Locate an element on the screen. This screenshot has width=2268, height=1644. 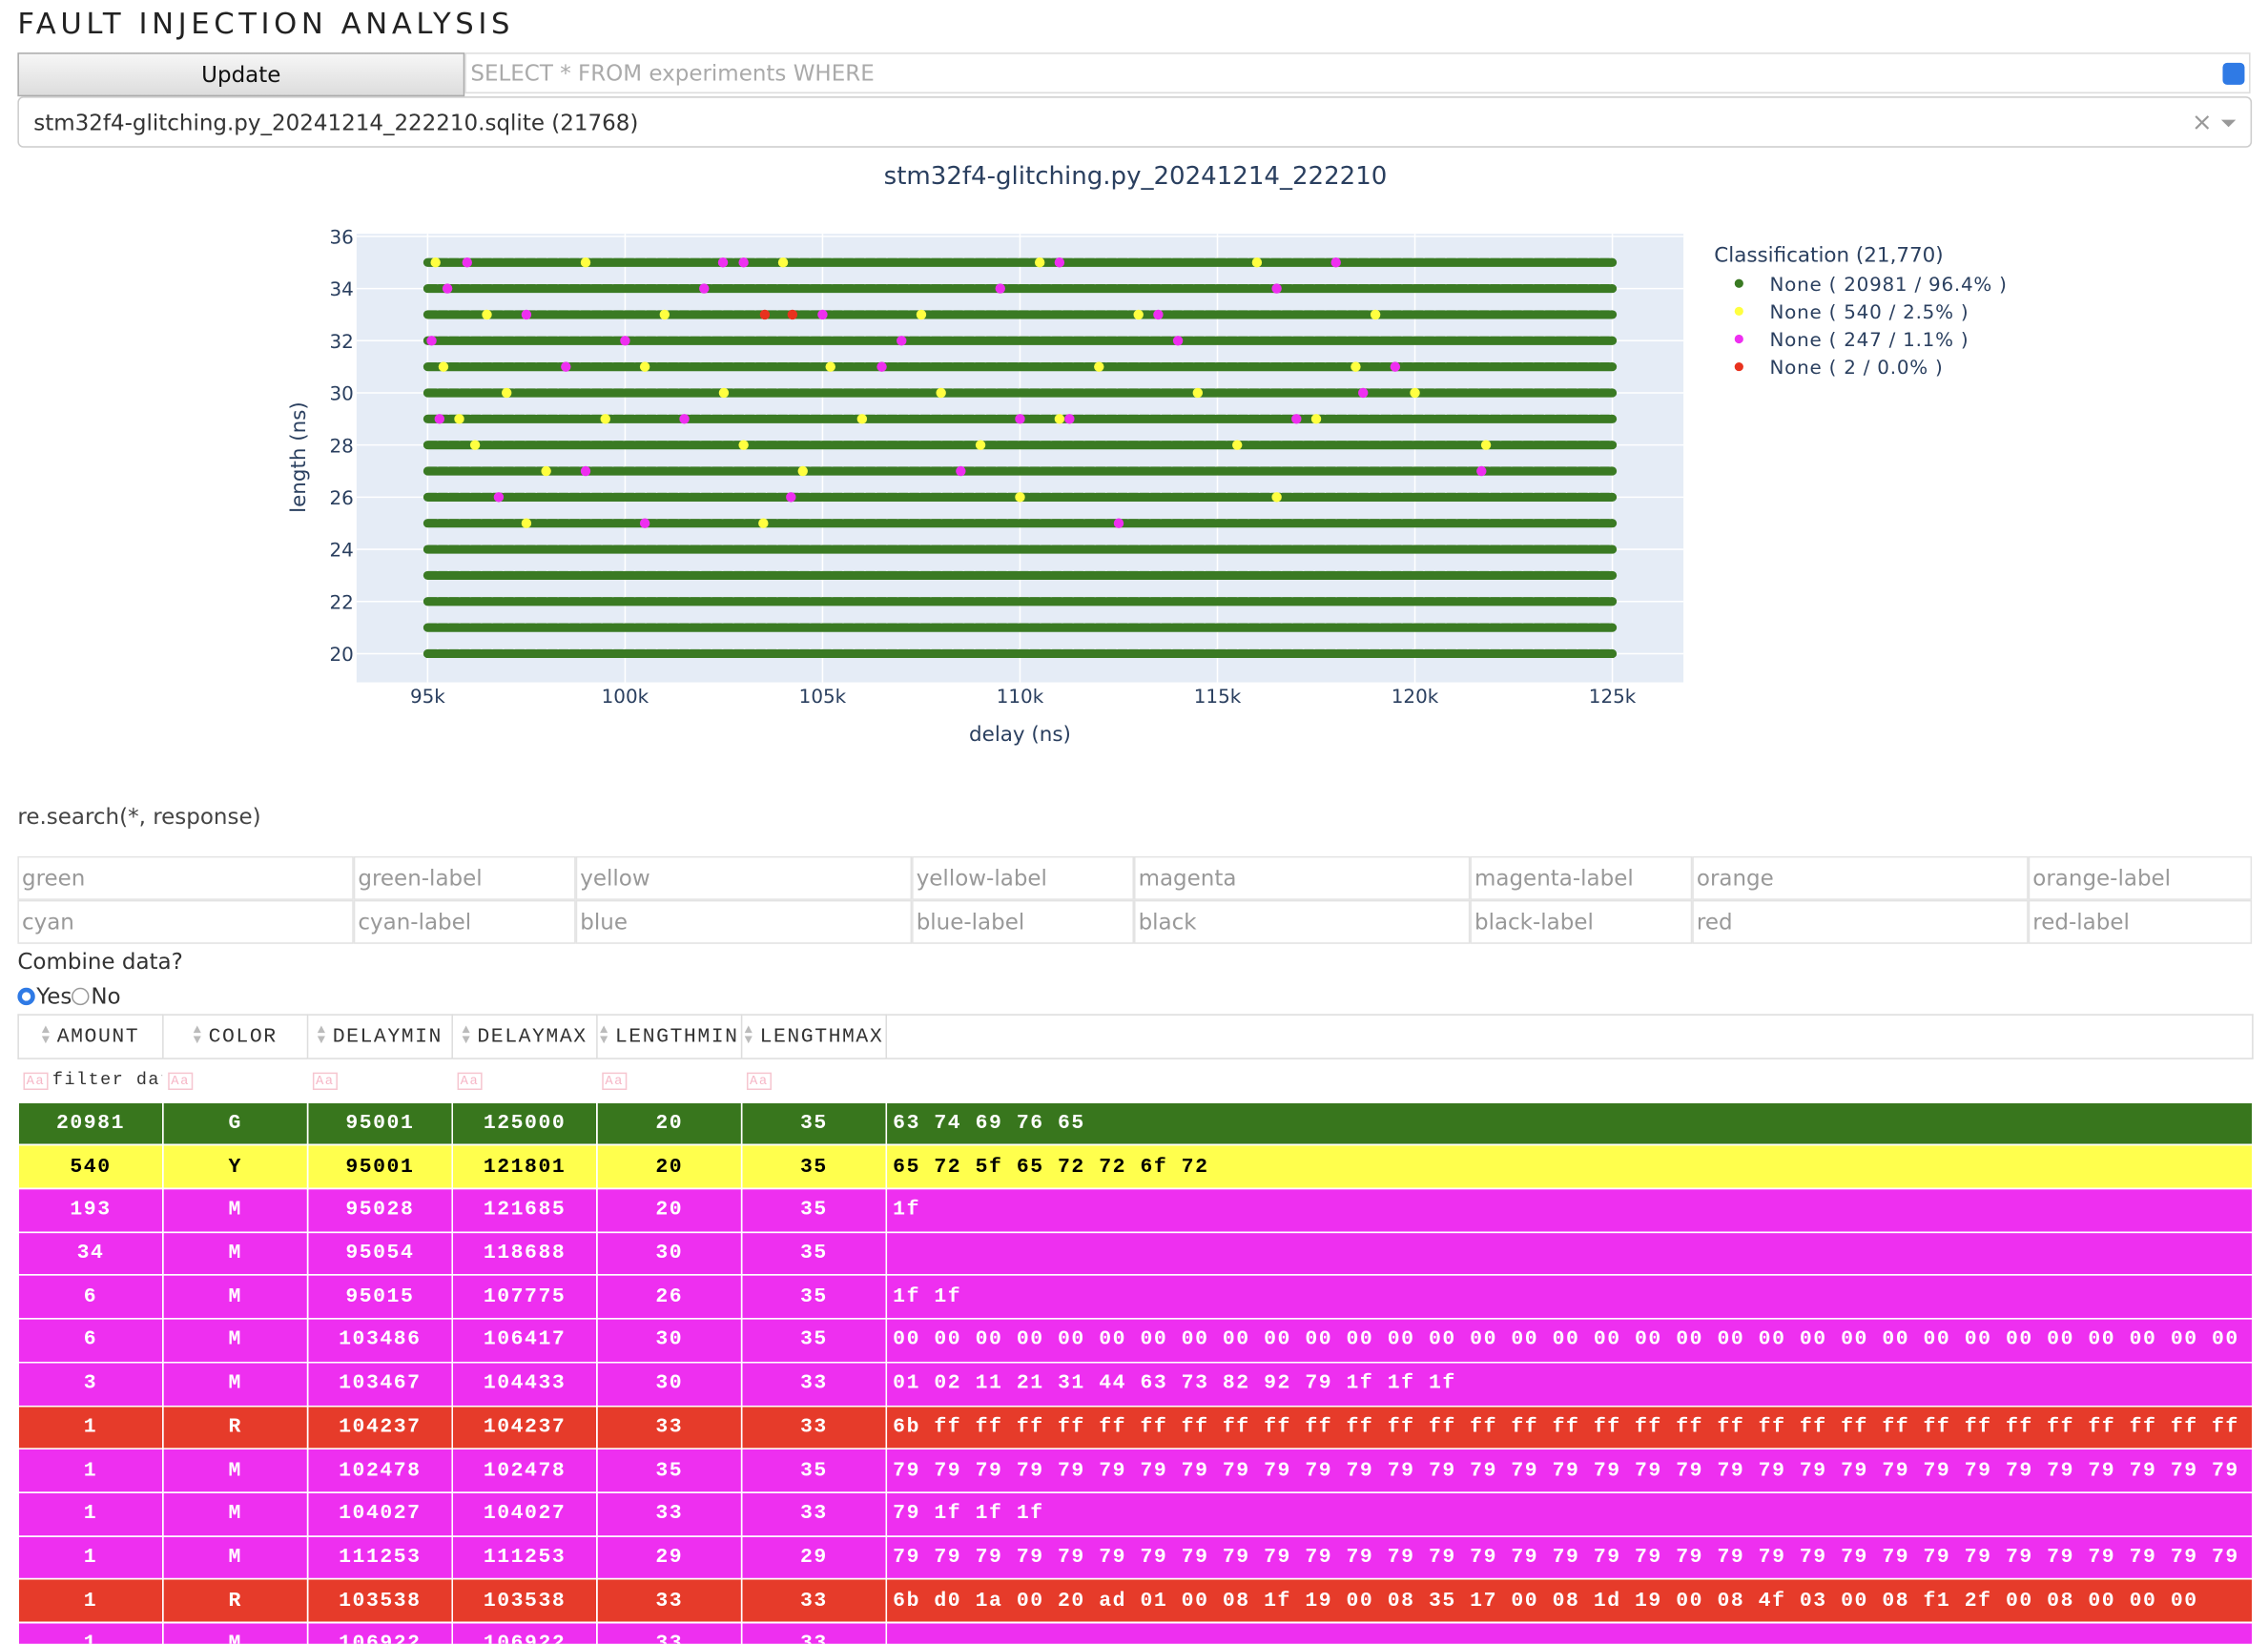
filter-input: blue-label is located at coordinates (1023, 921).